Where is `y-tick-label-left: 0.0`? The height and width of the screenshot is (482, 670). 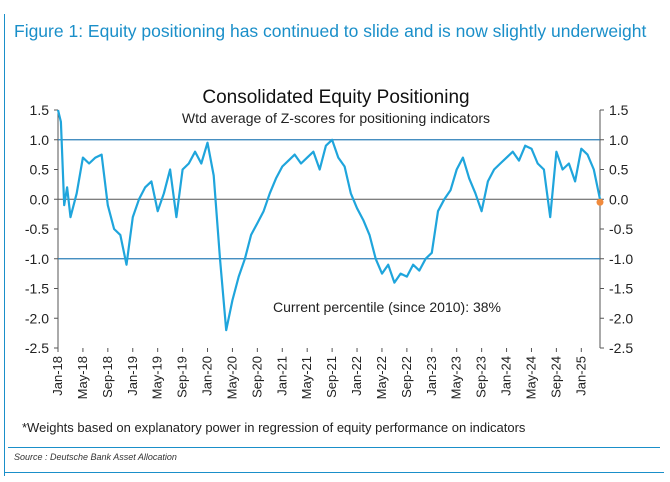 y-tick-label-left: 0.0 is located at coordinates (40, 199).